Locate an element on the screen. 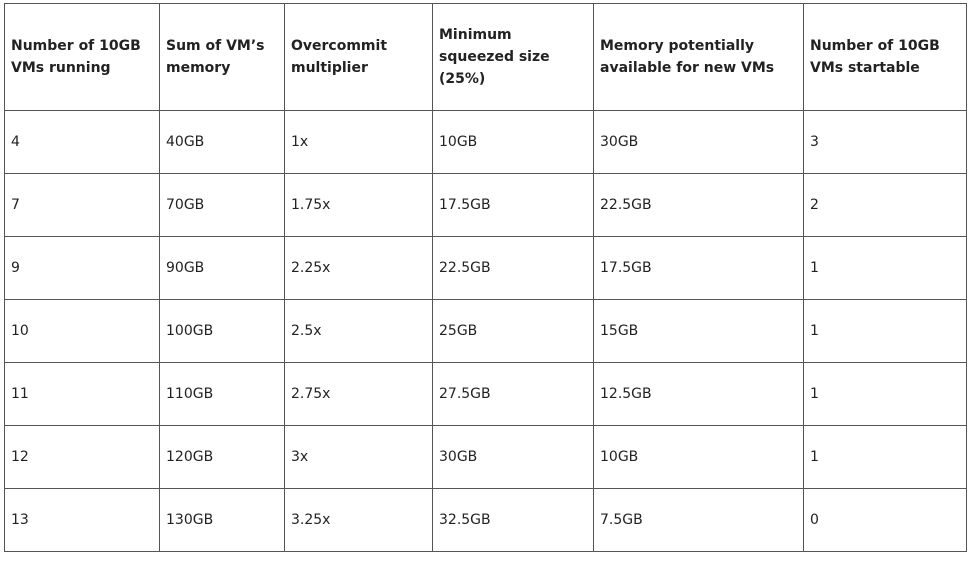 Image resolution: width=968 pixels, height=564 pixels. table-row: 4 40GB 1x 10GB 30GB 3 is located at coordinates (485, 142).